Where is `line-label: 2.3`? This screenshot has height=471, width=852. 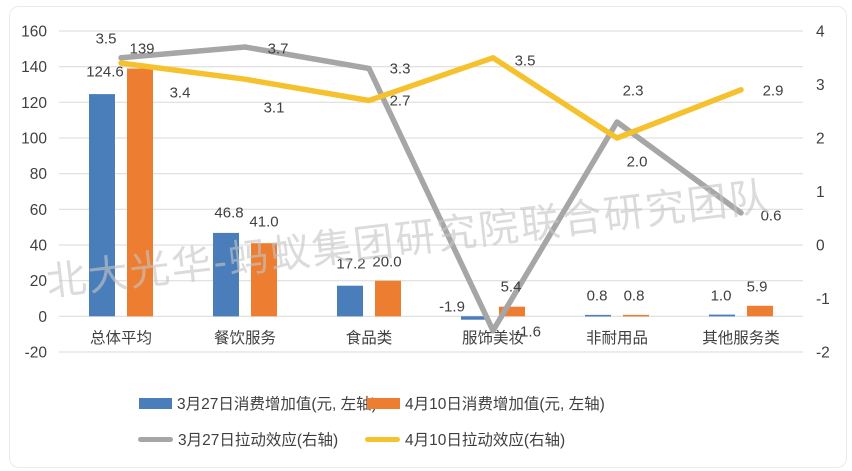
line-label: 2.3 is located at coordinates (633, 91).